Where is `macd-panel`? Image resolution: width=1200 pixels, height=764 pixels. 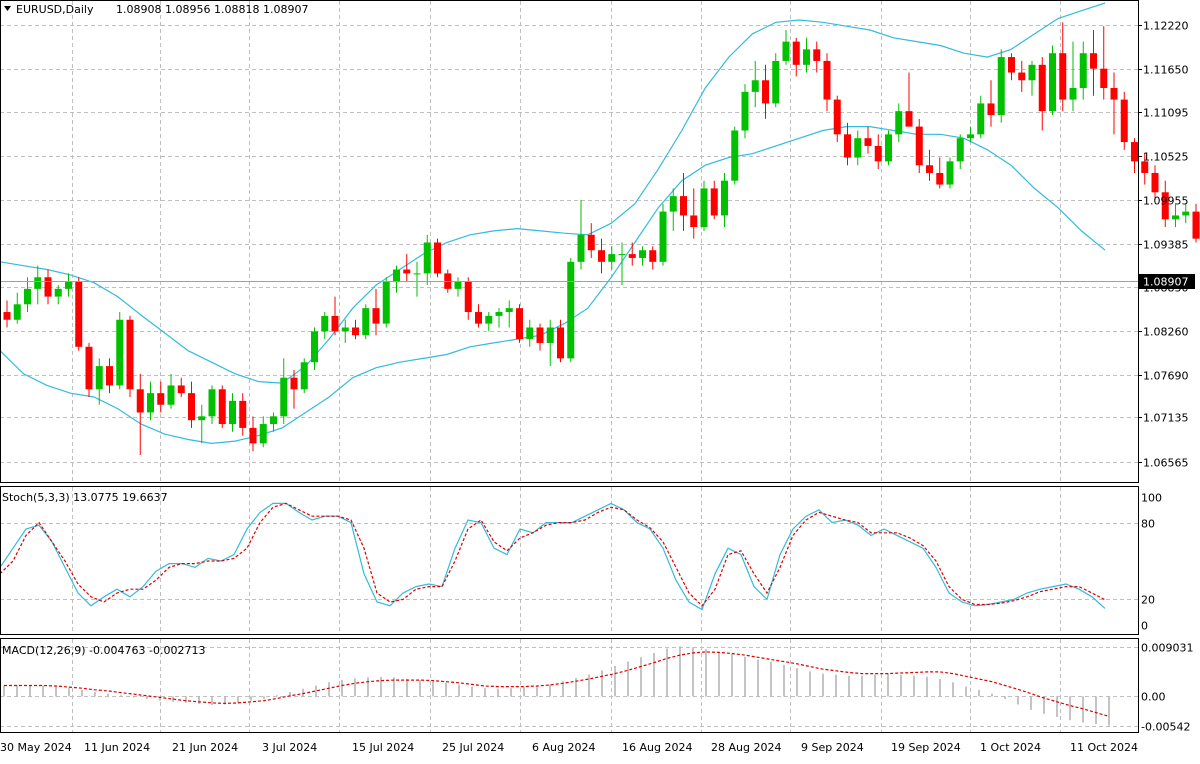
macd-panel is located at coordinates (569, 685).